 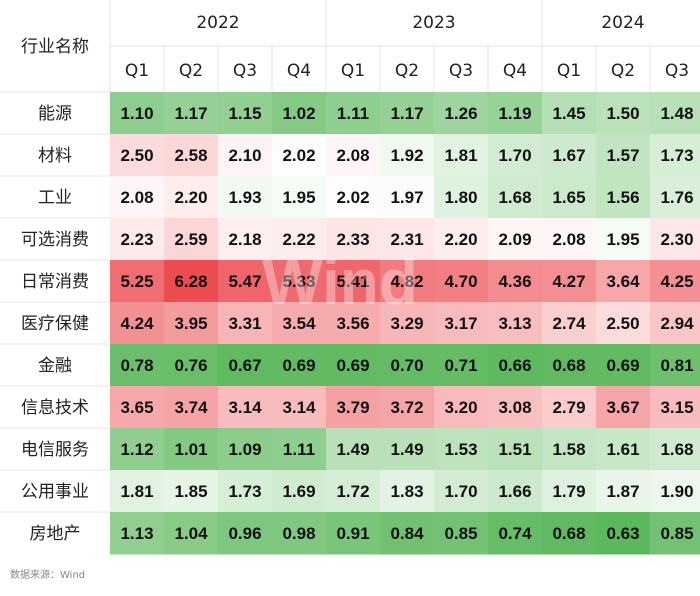 I want to click on cell-value: 3.08, so click(x=514, y=407).